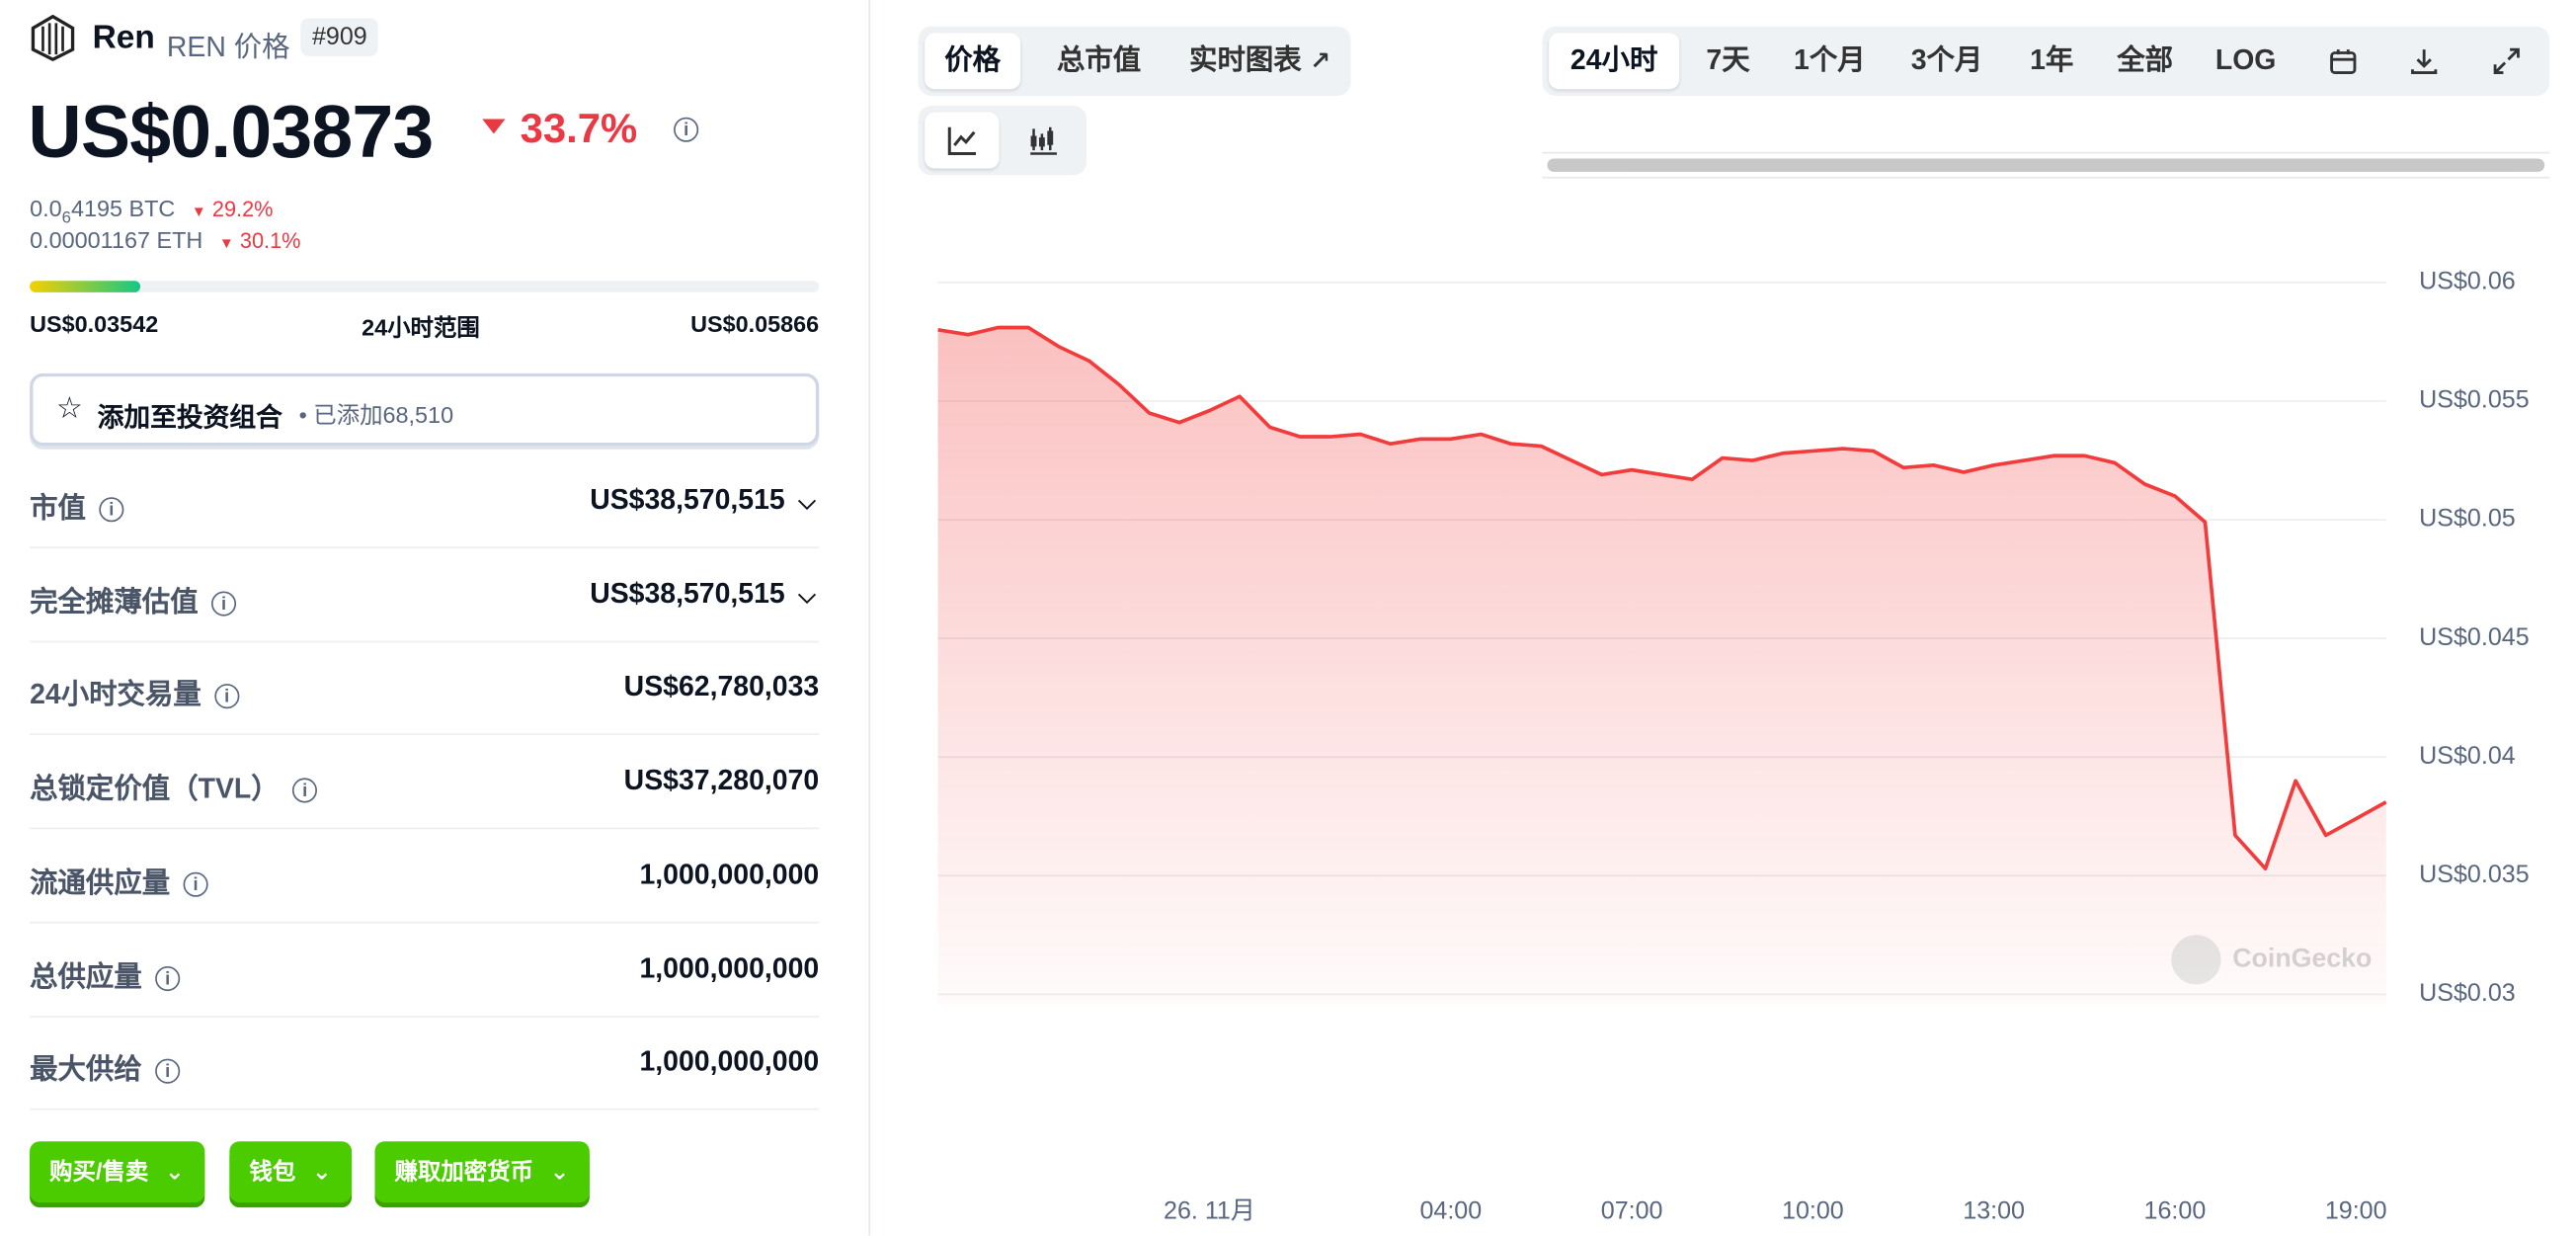 The width and height of the screenshot is (2576, 1236). I want to click on chart-tab-group: 价格 总市值 实时图表 ↗, so click(1134, 61).